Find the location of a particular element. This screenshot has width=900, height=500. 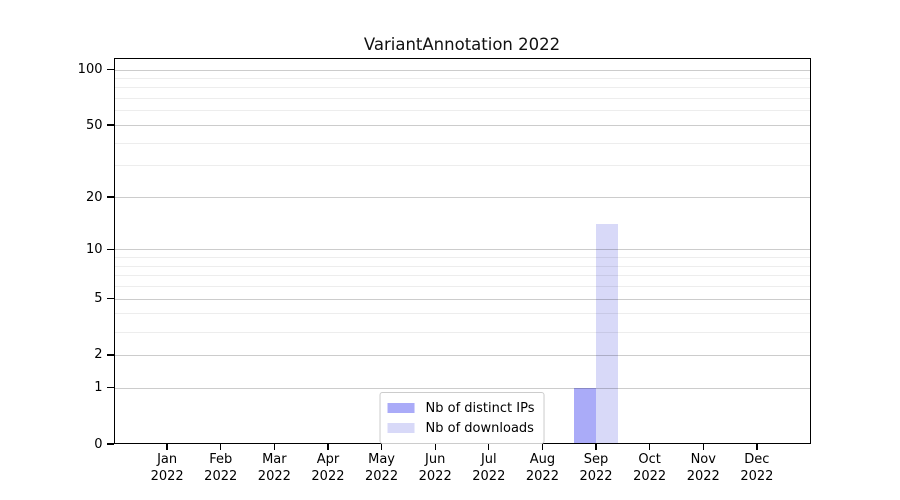

y-tick-label: 0 is located at coordinates (98, 444).